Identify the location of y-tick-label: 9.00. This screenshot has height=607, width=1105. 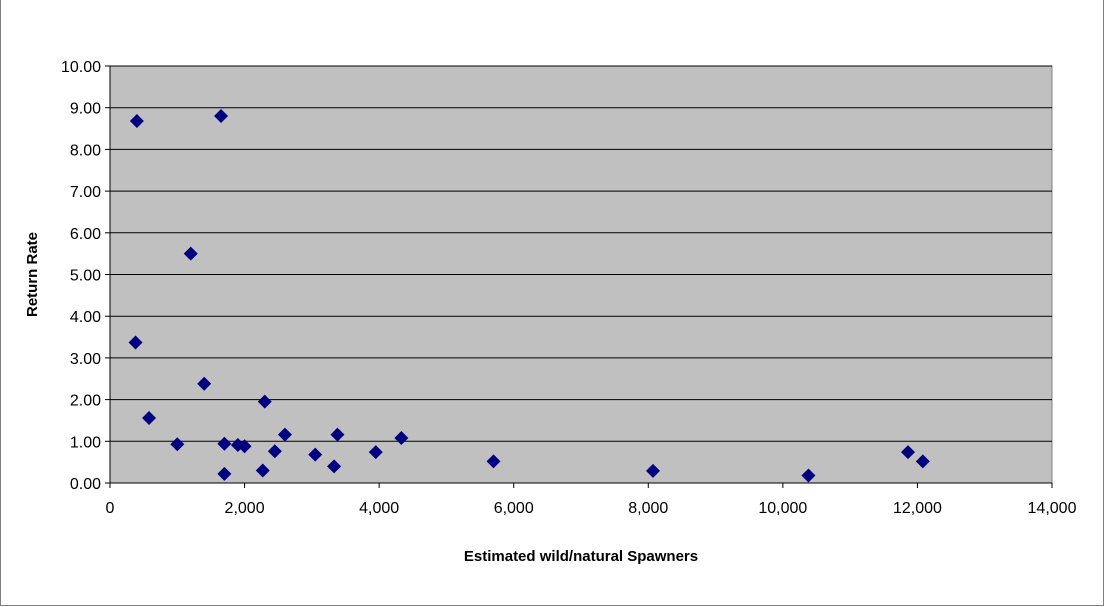
(85, 109).